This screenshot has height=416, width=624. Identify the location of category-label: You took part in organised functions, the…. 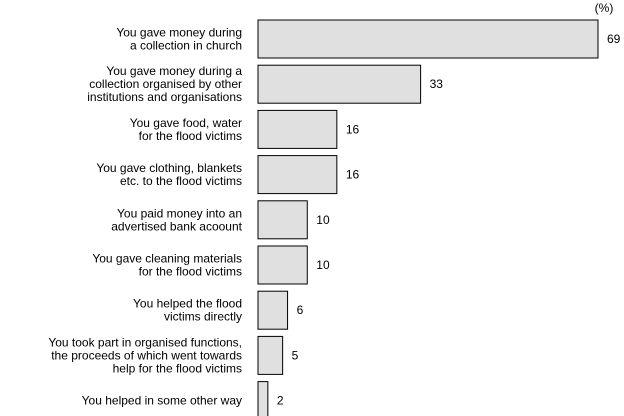
(145, 355).